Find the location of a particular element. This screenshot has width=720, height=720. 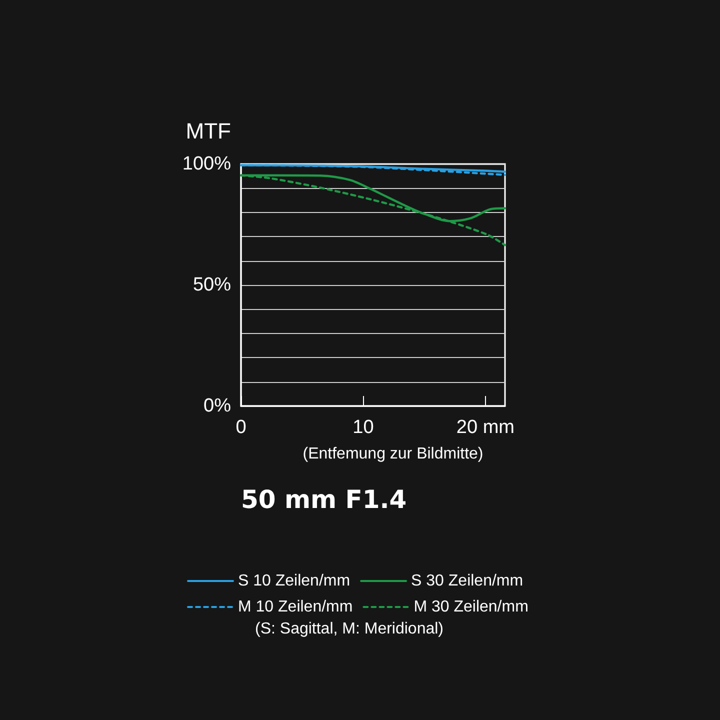

legend-label: M 10 Zeilen/mm is located at coordinates (295, 607).